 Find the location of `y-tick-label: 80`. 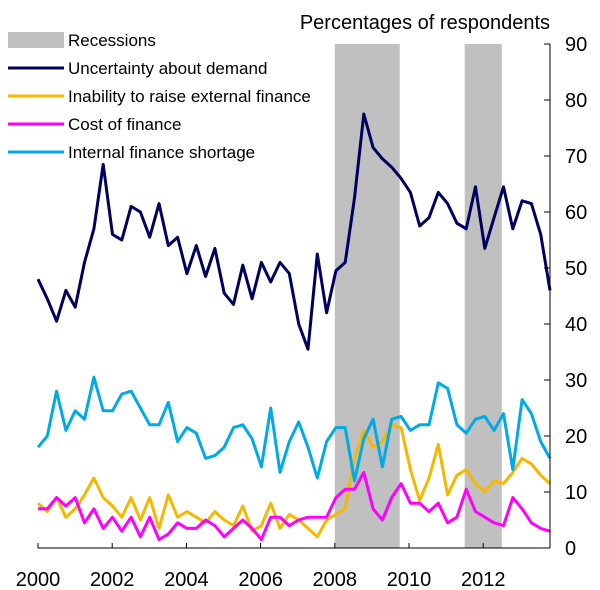

y-tick-label: 80 is located at coordinates (576, 101).